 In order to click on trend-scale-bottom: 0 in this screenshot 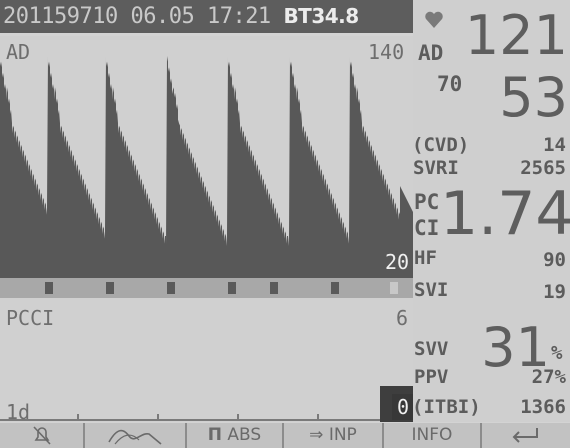, I will do `click(403, 407)`.